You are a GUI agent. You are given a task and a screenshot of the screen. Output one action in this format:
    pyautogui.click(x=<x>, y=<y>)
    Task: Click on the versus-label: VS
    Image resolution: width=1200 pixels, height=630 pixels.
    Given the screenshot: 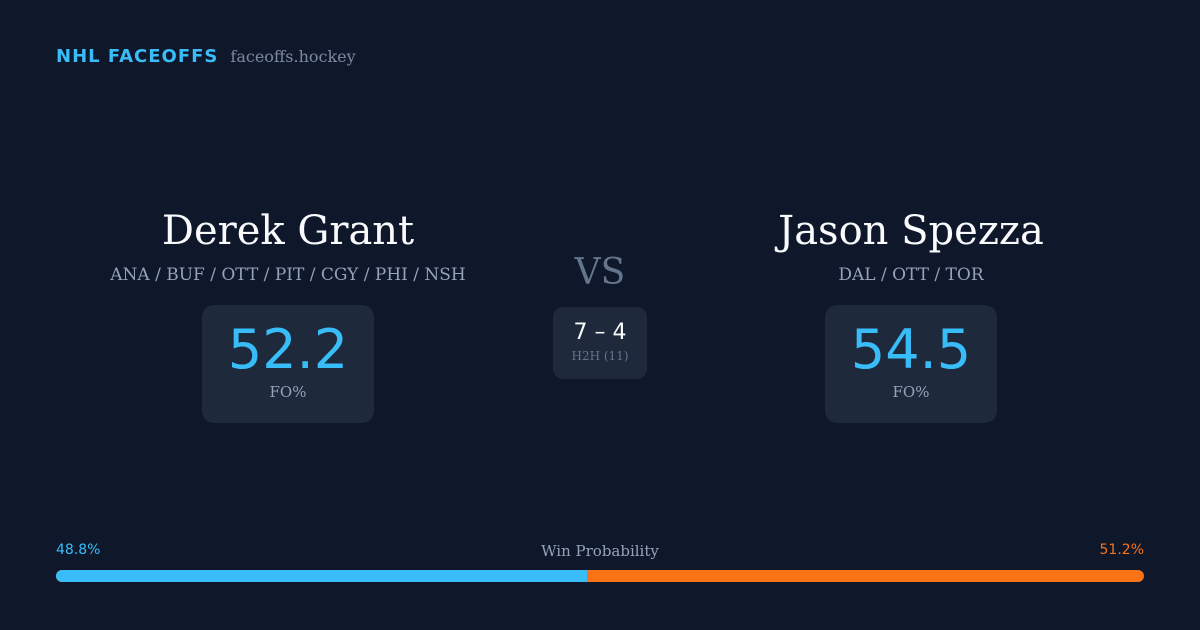 What is the action you would take?
    pyautogui.click(x=600, y=272)
    